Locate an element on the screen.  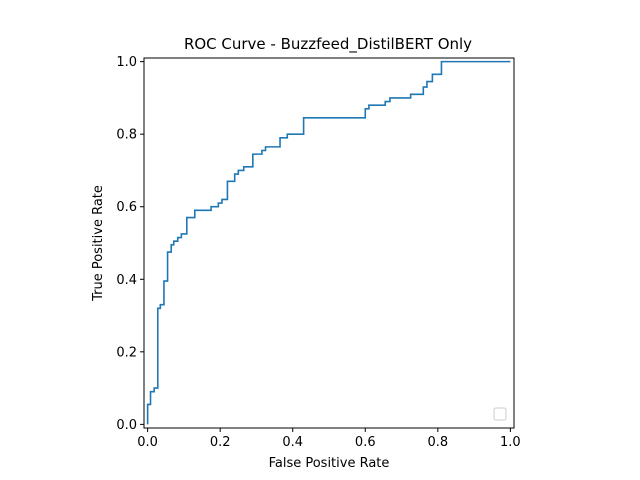
y-tick-label: 0.0 is located at coordinates (126, 425).